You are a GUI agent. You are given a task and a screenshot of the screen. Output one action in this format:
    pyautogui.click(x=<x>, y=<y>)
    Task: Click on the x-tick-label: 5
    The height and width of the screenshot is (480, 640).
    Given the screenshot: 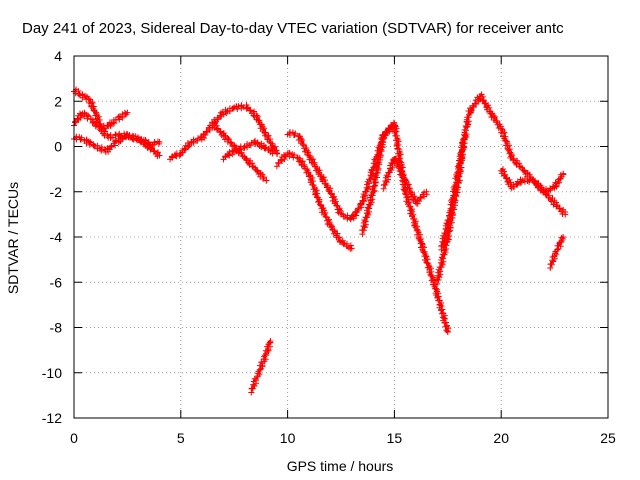 What is the action you would take?
    pyautogui.click(x=181, y=438)
    